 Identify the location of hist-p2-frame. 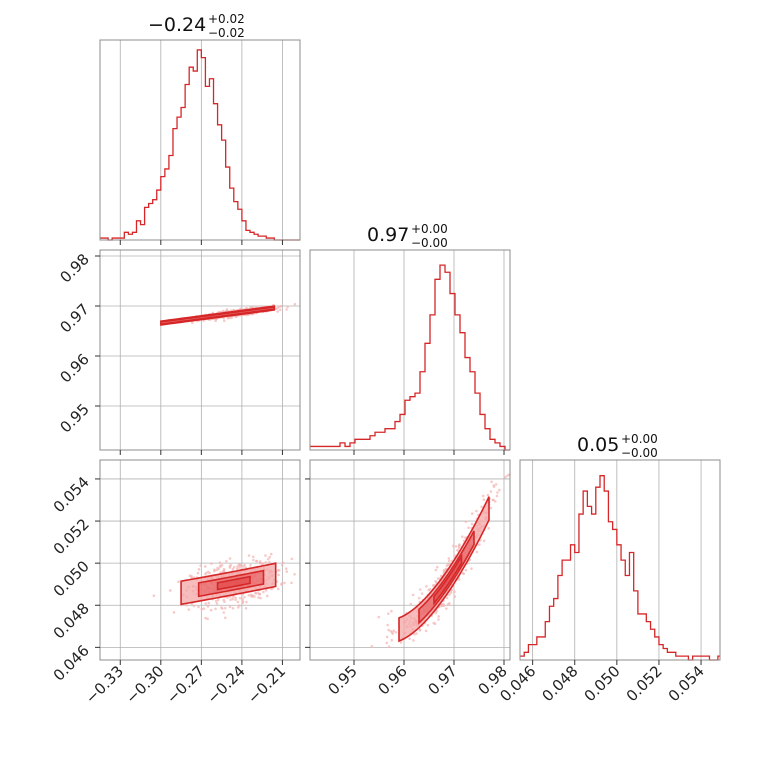
(410, 350).